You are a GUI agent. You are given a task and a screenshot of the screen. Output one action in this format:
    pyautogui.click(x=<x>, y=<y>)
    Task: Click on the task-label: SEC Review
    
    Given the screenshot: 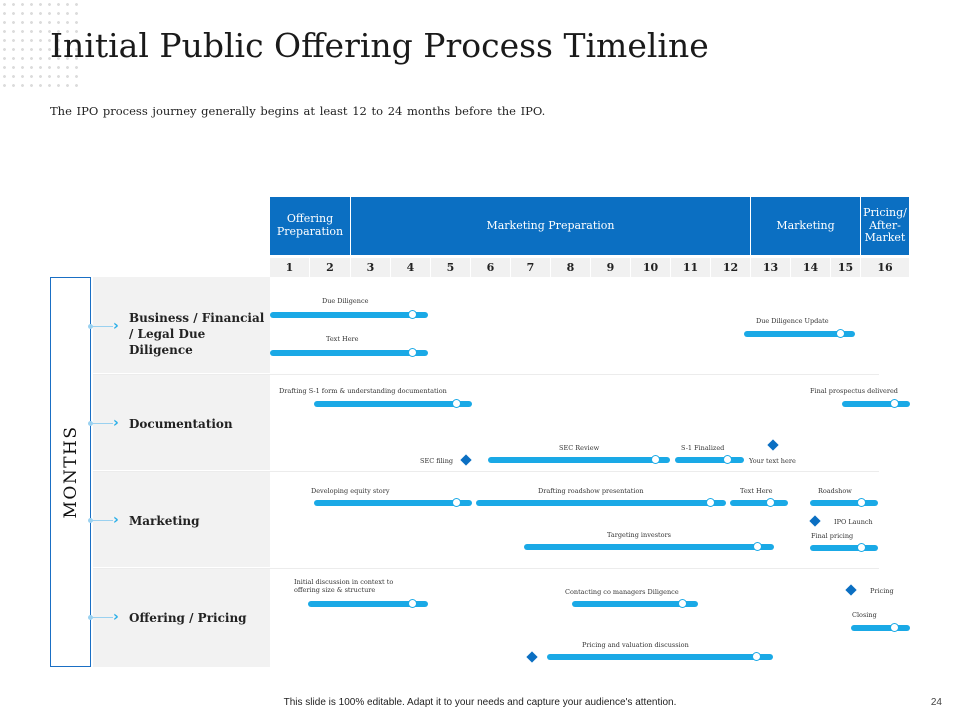 What is the action you would take?
    pyautogui.click(x=579, y=448)
    